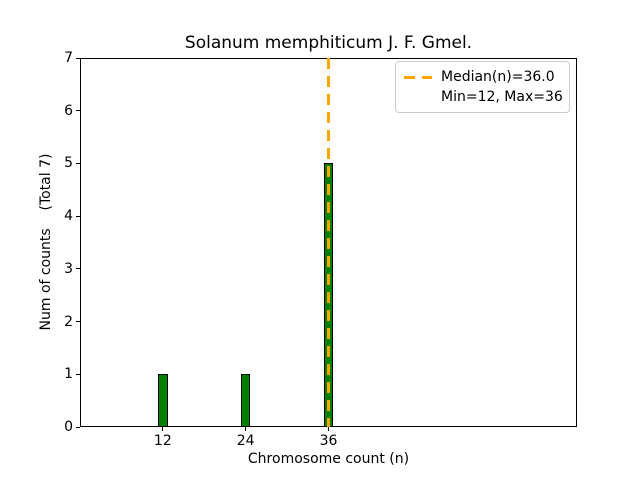  Describe the element at coordinates (328, 43) in the screenshot. I see `chart-title: Solanum memphiticum J. F. Gmel.` at that location.